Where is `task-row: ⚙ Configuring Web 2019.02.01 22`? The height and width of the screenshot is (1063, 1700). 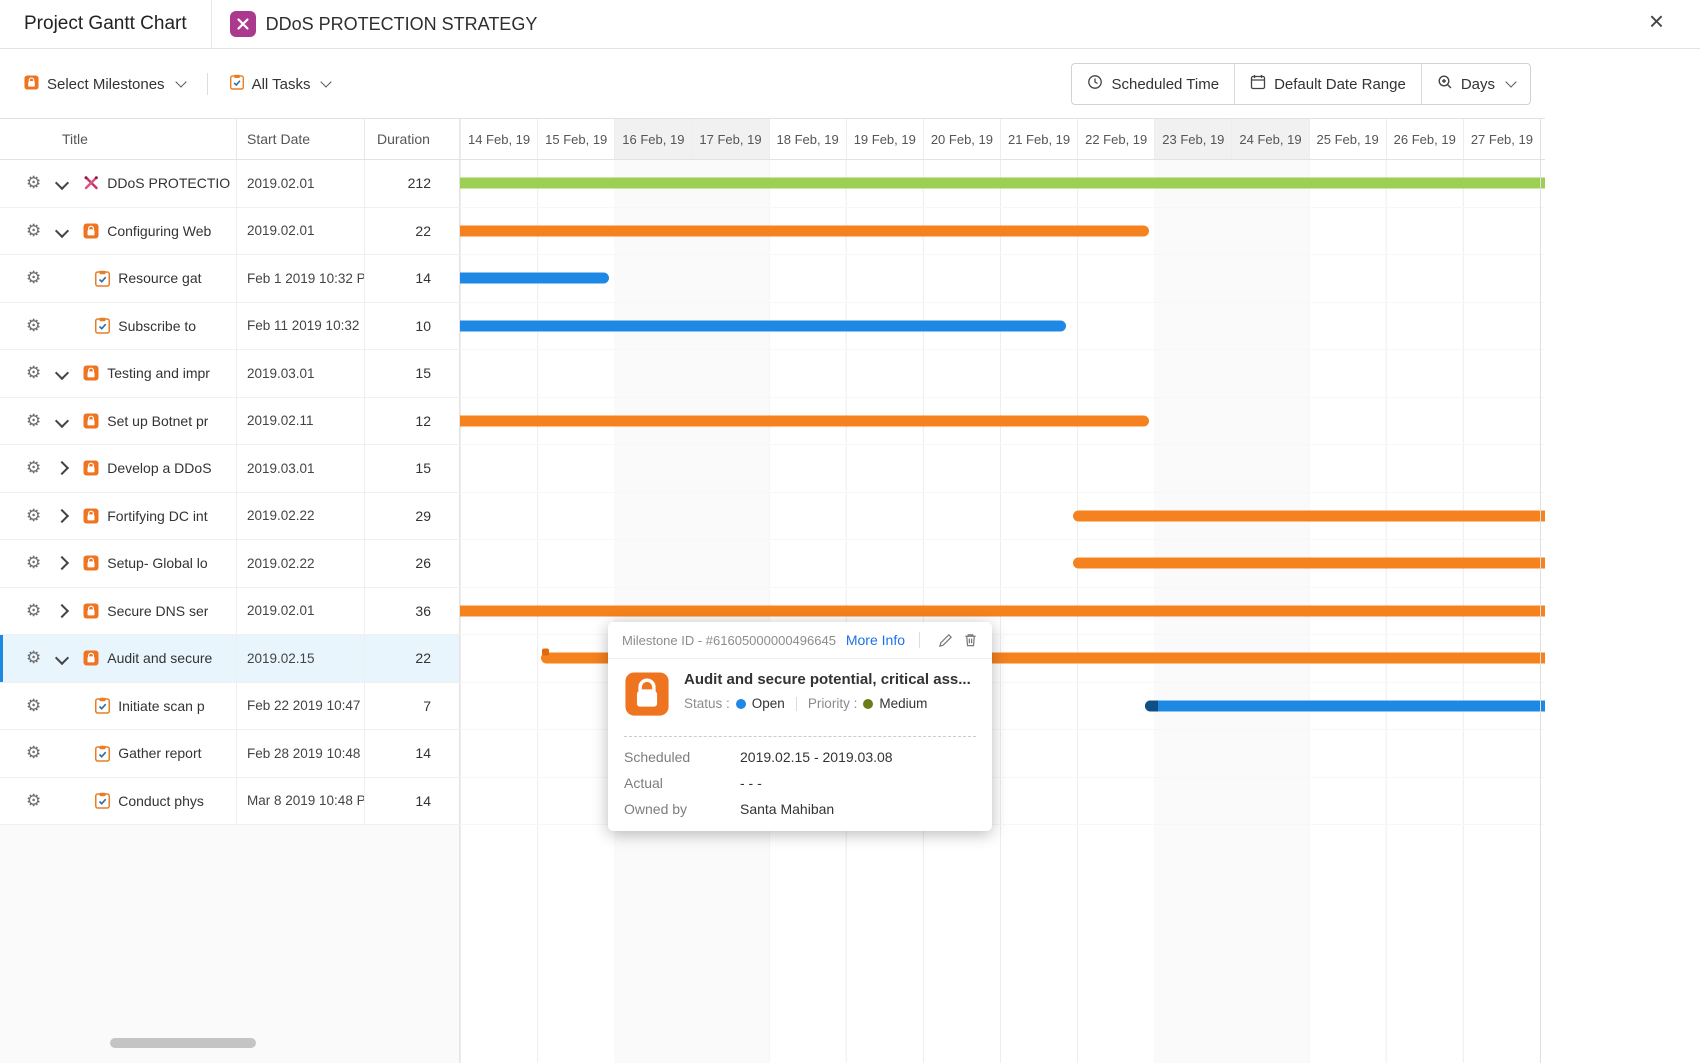
task-row: ⚙ Configuring Web 2019.02.01 22 is located at coordinates (230, 231).